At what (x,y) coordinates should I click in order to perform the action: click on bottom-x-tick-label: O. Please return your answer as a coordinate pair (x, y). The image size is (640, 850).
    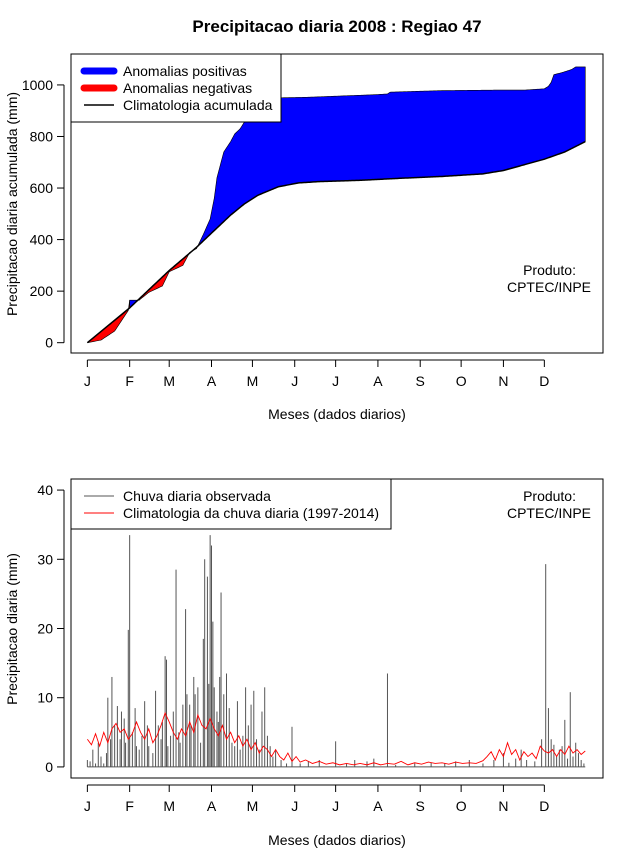
    Looking at the image, I should click on (461, 806).